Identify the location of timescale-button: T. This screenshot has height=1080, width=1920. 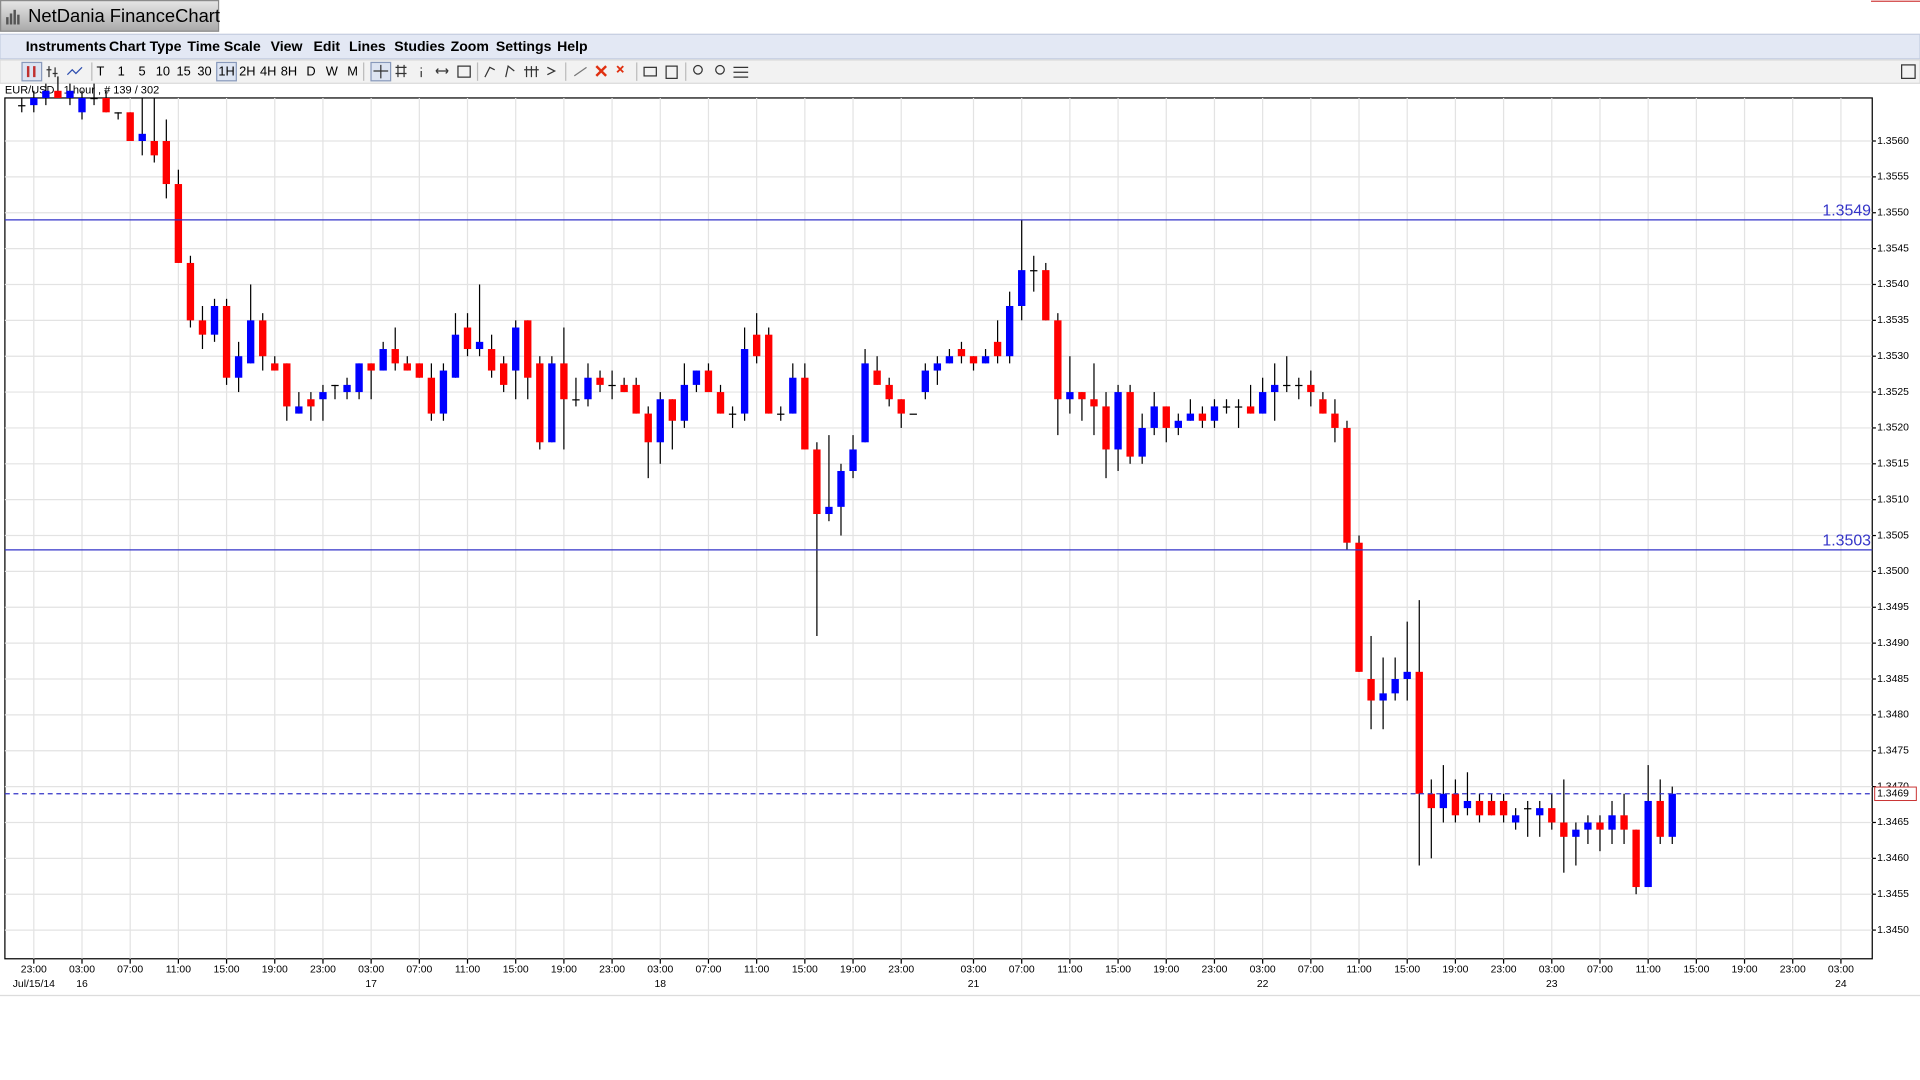
(100, 71).